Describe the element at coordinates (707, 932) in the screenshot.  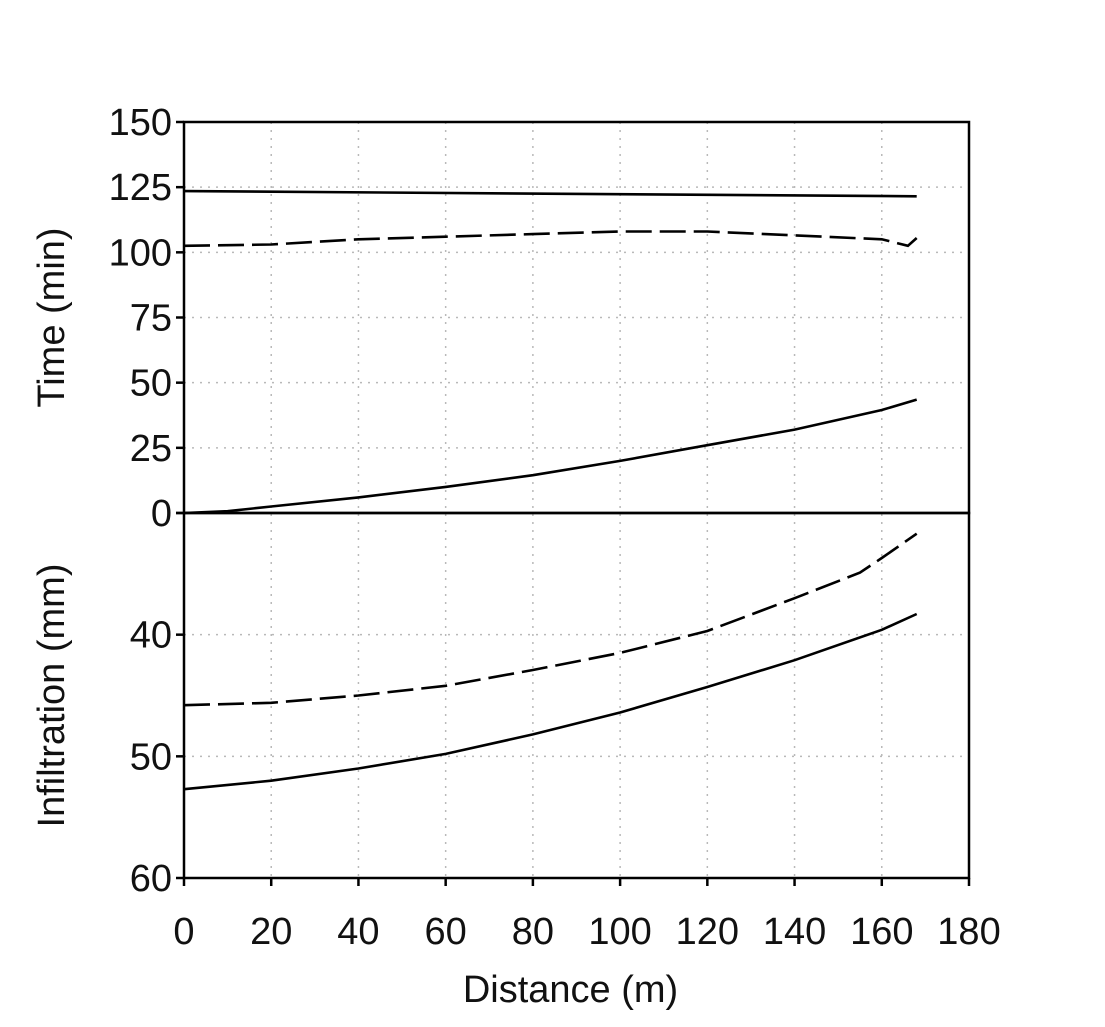
I see `x-tick-label: 120` at that location.